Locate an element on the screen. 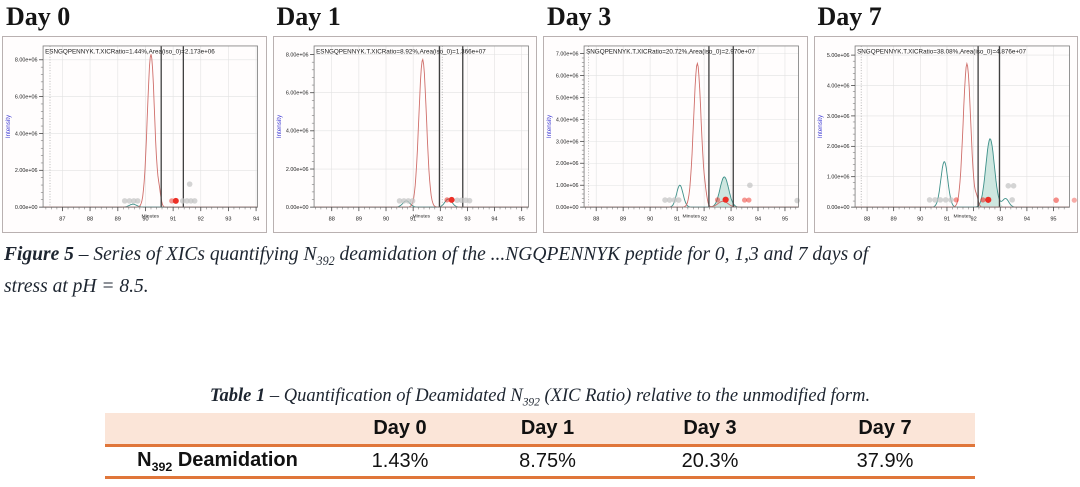 The image size is (1080, 487). day7-header: Day 7 is located at coordinates (849, 16).